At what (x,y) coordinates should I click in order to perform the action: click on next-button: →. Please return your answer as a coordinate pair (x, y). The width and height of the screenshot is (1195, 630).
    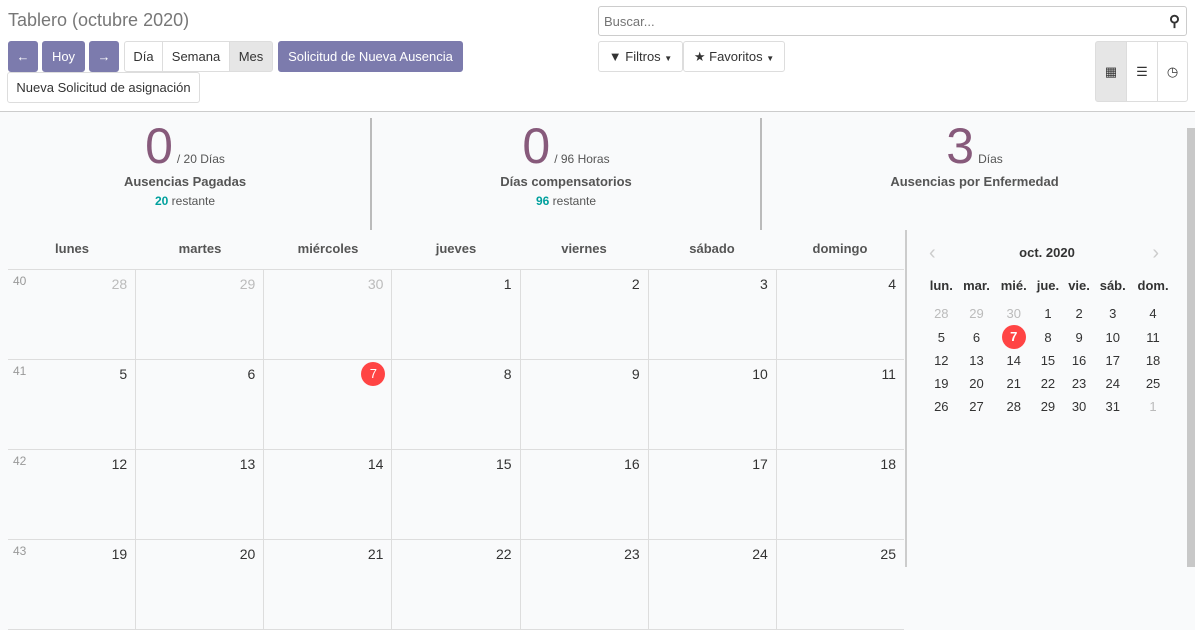
    Looking at the image, I should click on (104, 56).